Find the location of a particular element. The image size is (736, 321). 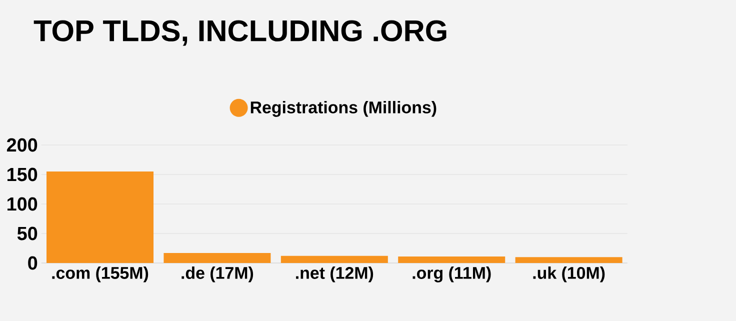

x-tick-label: .net (12M) is located at coordinates (335, 274).